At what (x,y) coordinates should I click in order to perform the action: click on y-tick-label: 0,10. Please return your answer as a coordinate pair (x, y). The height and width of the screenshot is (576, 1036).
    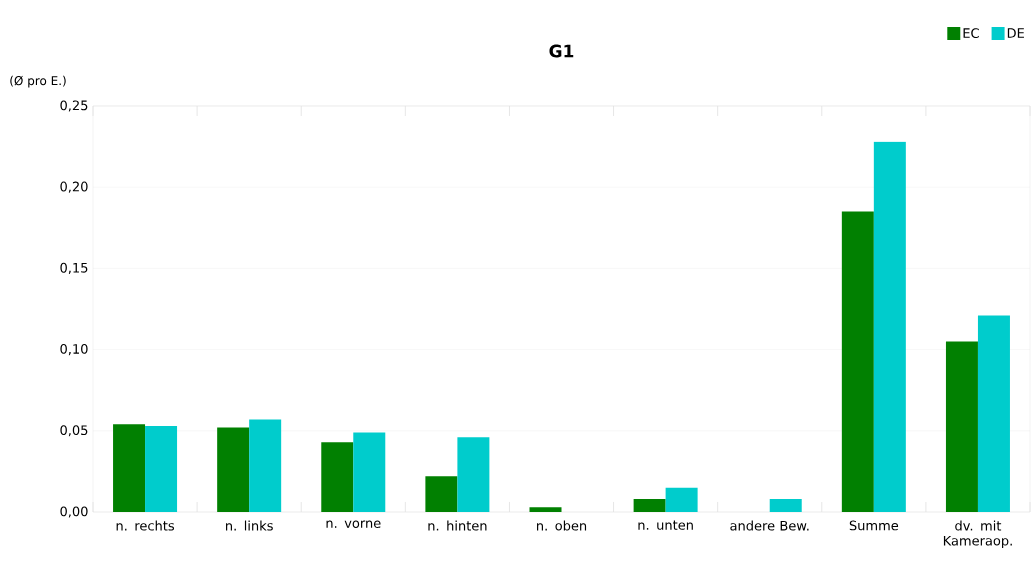
    Looking at the image, I should click on (74, 350).